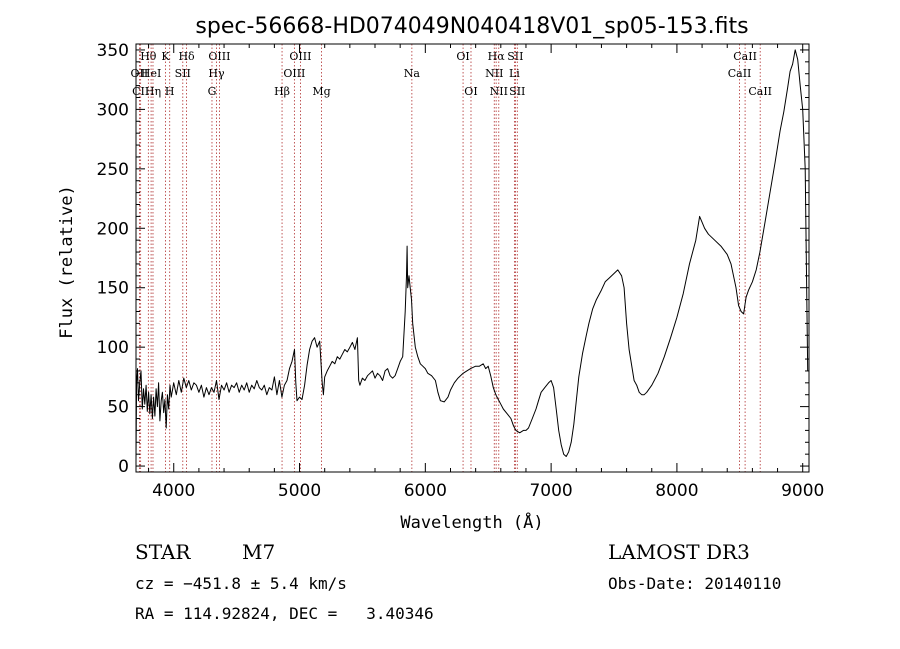 The width and height of the screenshot is (900, 649). What do you see at coordinates (695, 583) in the screenshot?
I see `observation-date: Obs-Date: 20140110` at bounding box center [695, 583].